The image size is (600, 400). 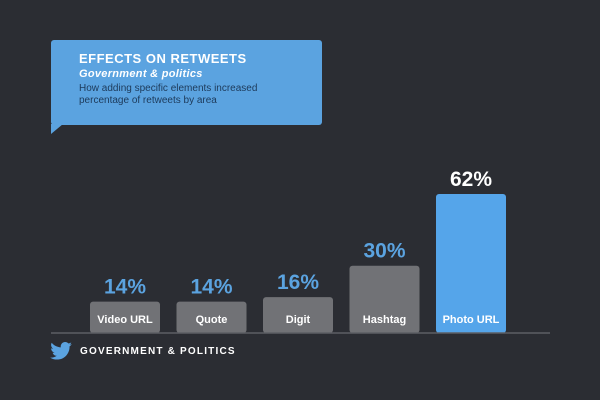 I want to click on value-label-photo-url: 62%, so click(x=471, y=179).